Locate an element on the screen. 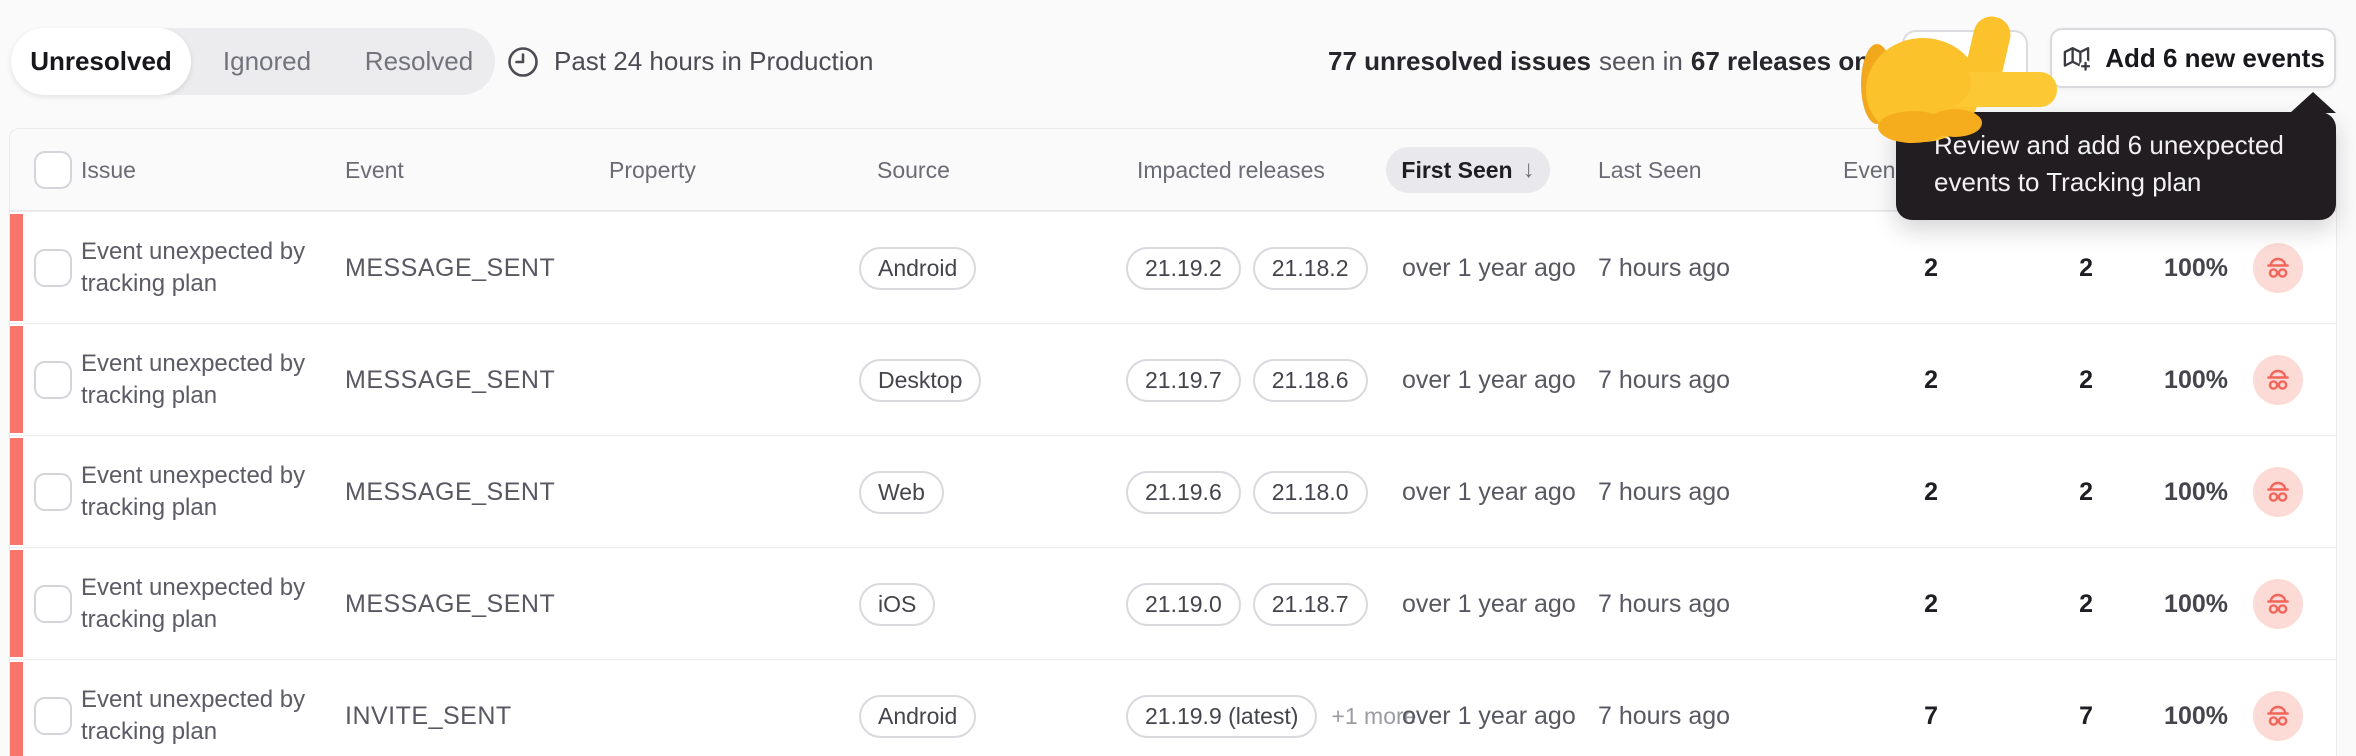 The height and width of the screenshot is (756, 2356). issue-volume-value: 7 is located at coordinates (2086, 715).